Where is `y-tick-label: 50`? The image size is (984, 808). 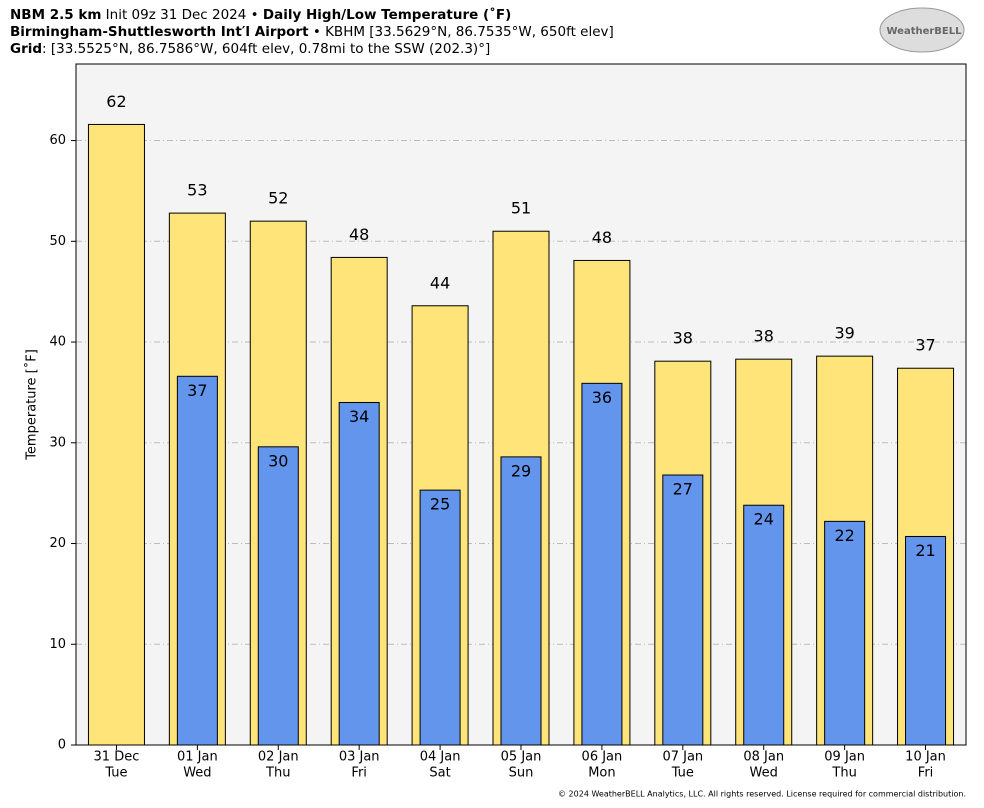 y-tick-label: 50 is located at coordinates (57, 241).